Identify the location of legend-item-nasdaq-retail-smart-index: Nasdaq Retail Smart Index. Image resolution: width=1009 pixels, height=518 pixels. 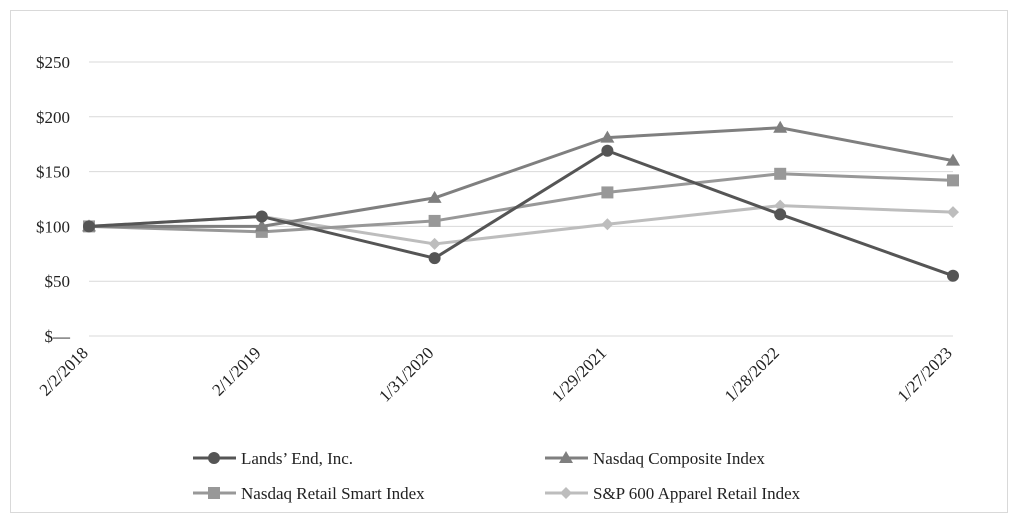
(309, 493).